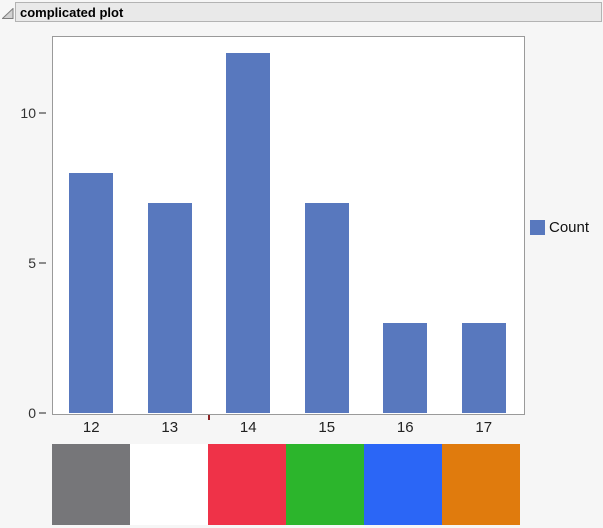  Describe the element at coordinates (247, 484) in the screenshot. I see `color-swatch-red` at that location.